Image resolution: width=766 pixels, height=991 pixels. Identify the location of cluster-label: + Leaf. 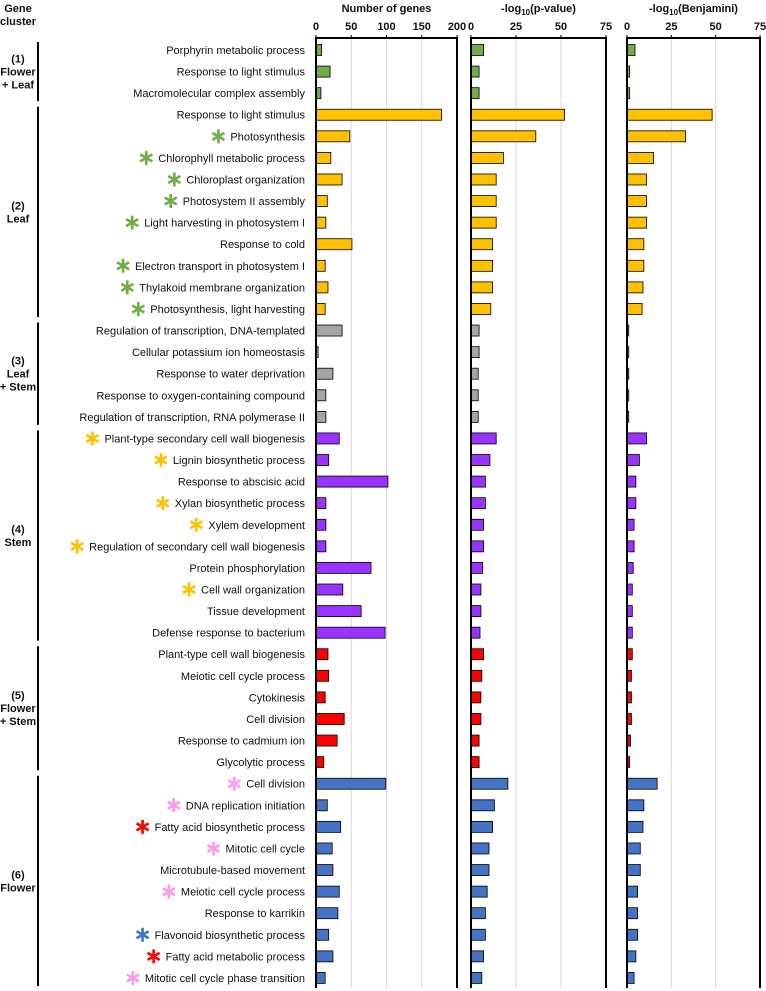
(18, 86).